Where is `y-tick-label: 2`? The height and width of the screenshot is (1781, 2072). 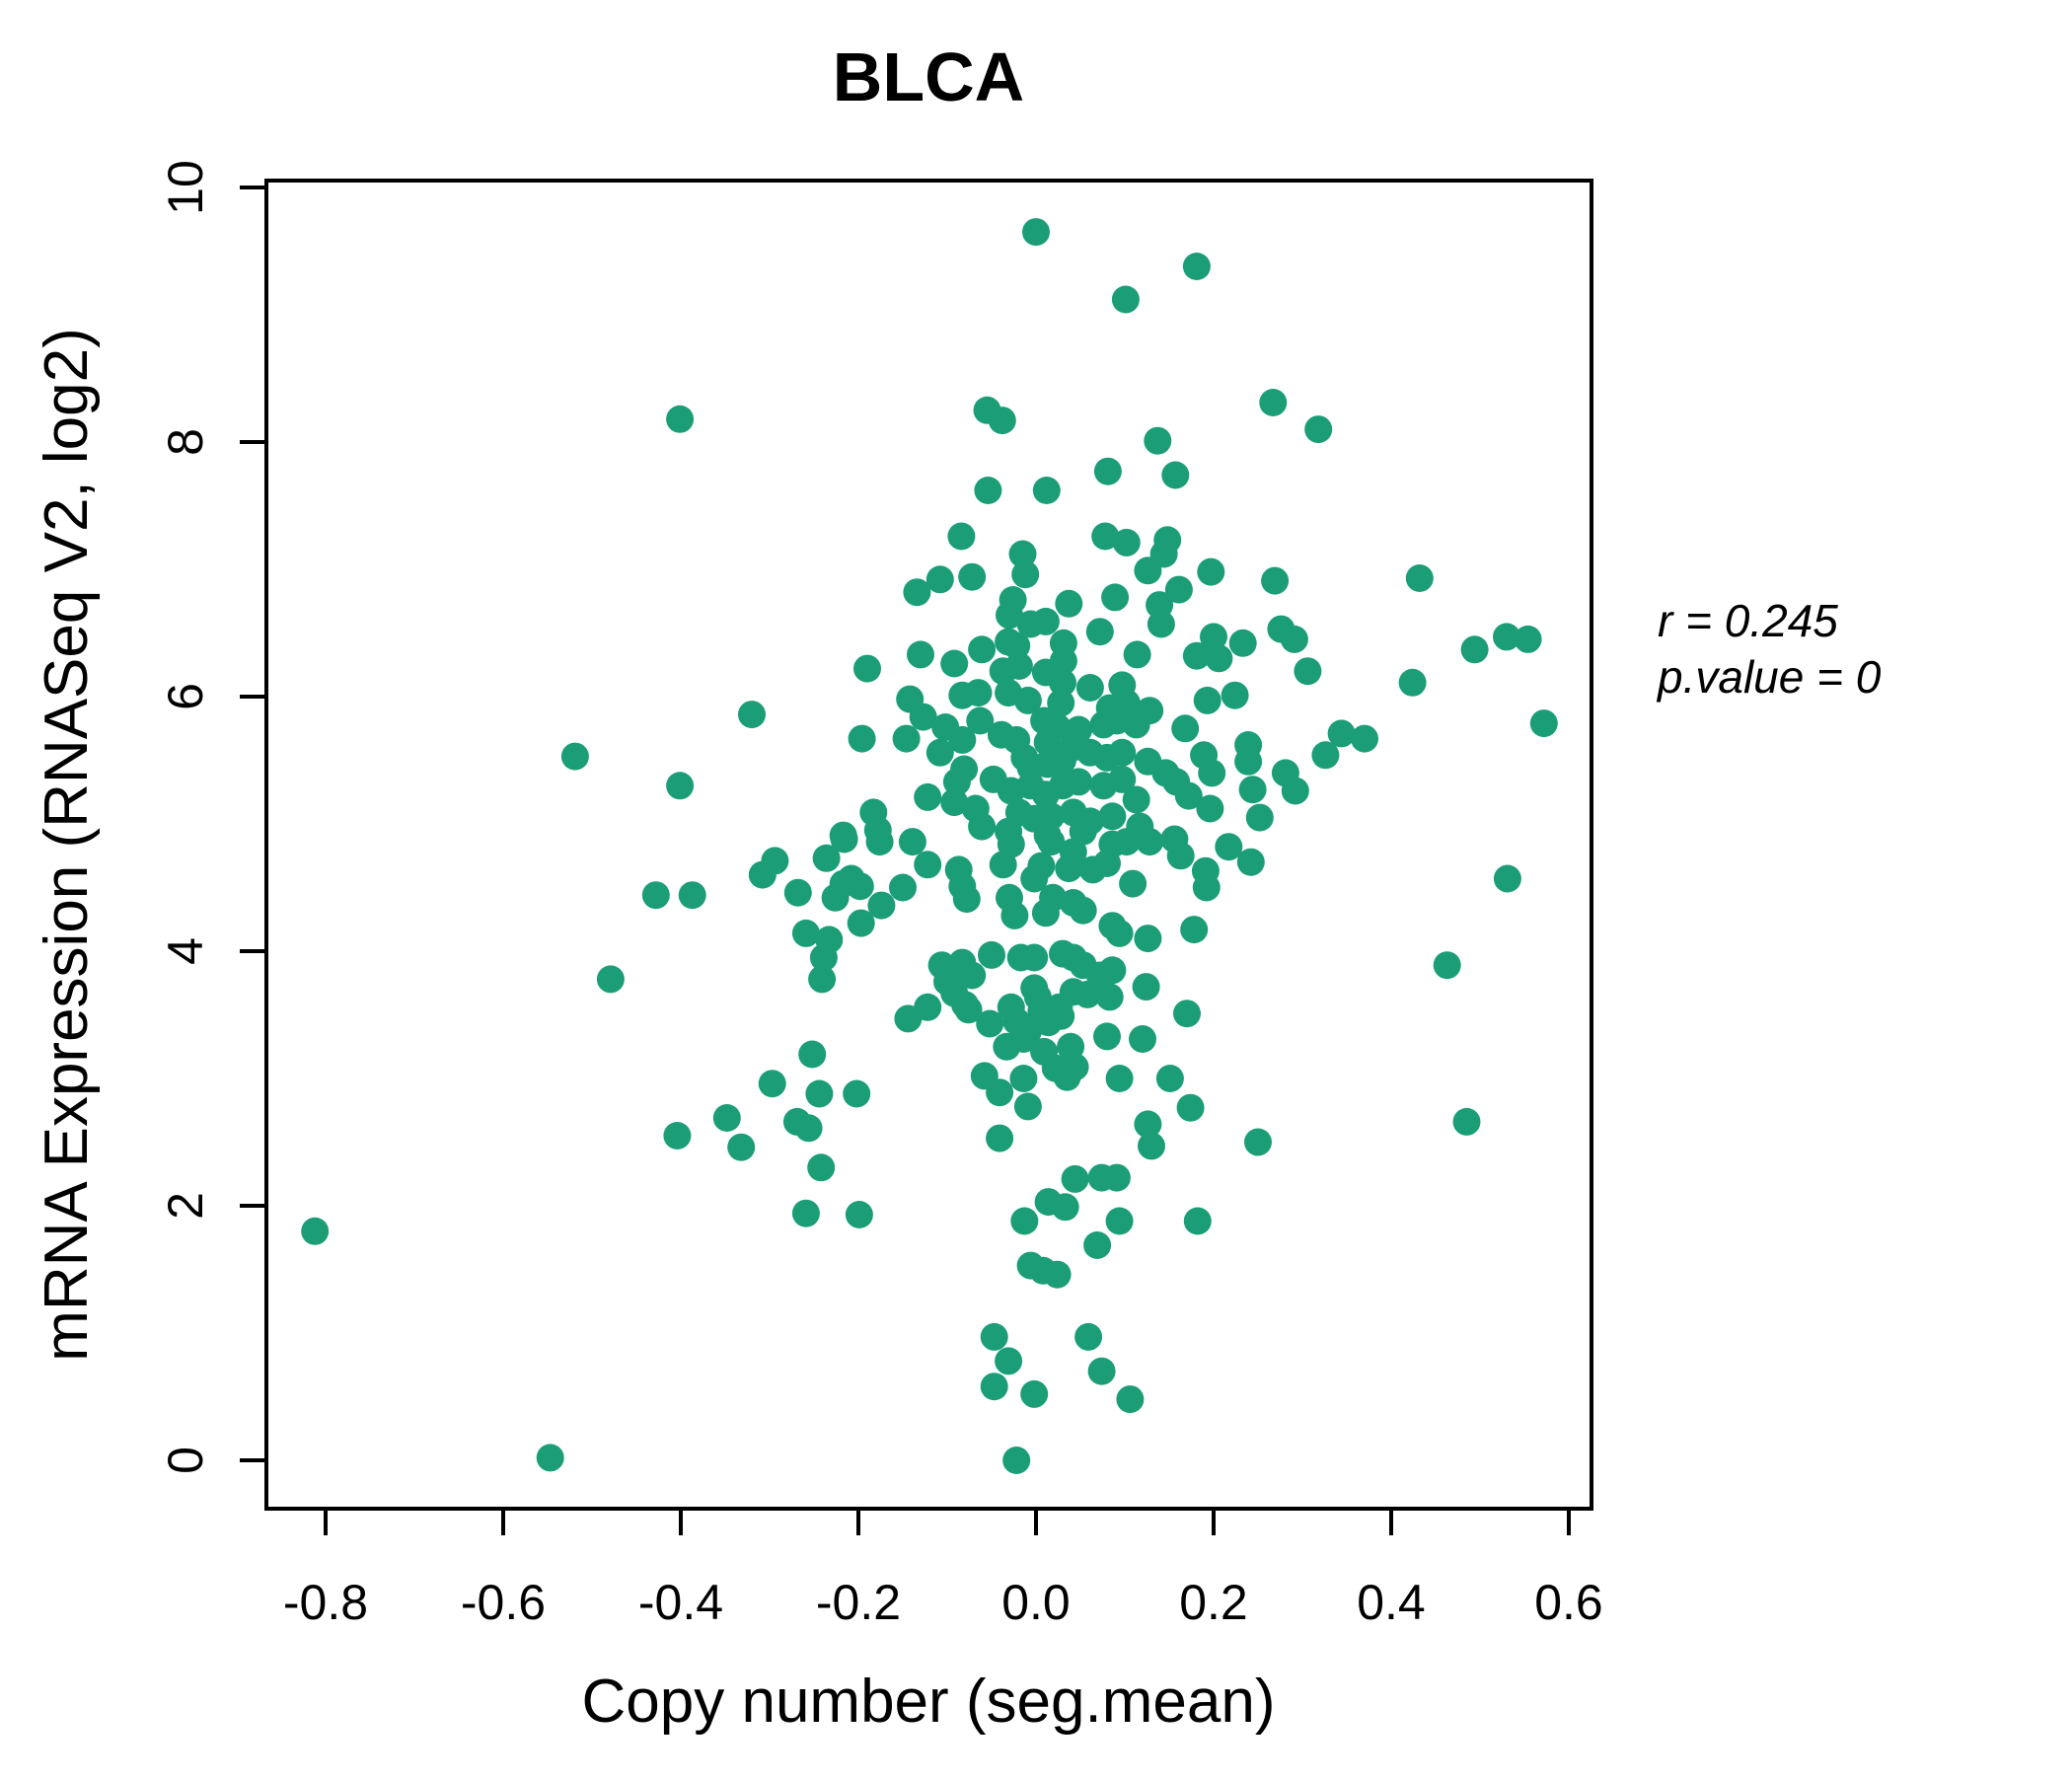
y-tick-label: 2 is located at coordinates (186, 1206).